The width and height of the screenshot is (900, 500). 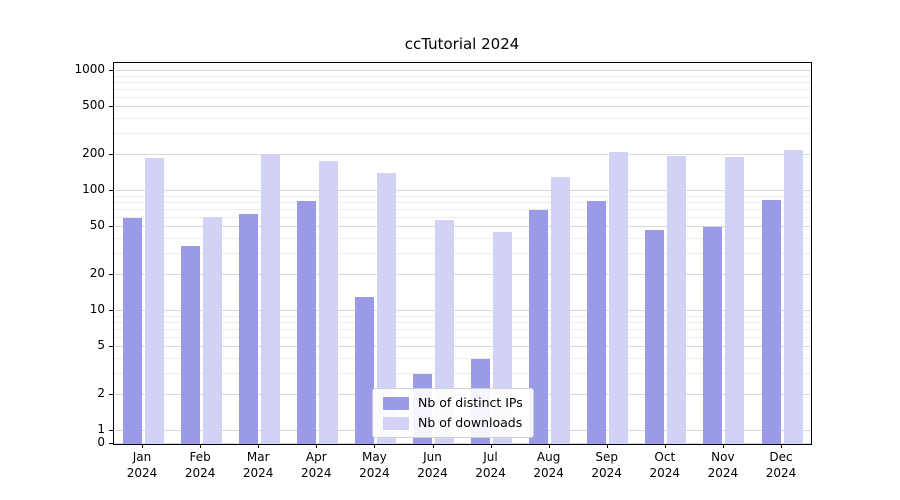 I want to click on x-tick-label: Sep 2024, so click(x=606, y=465).